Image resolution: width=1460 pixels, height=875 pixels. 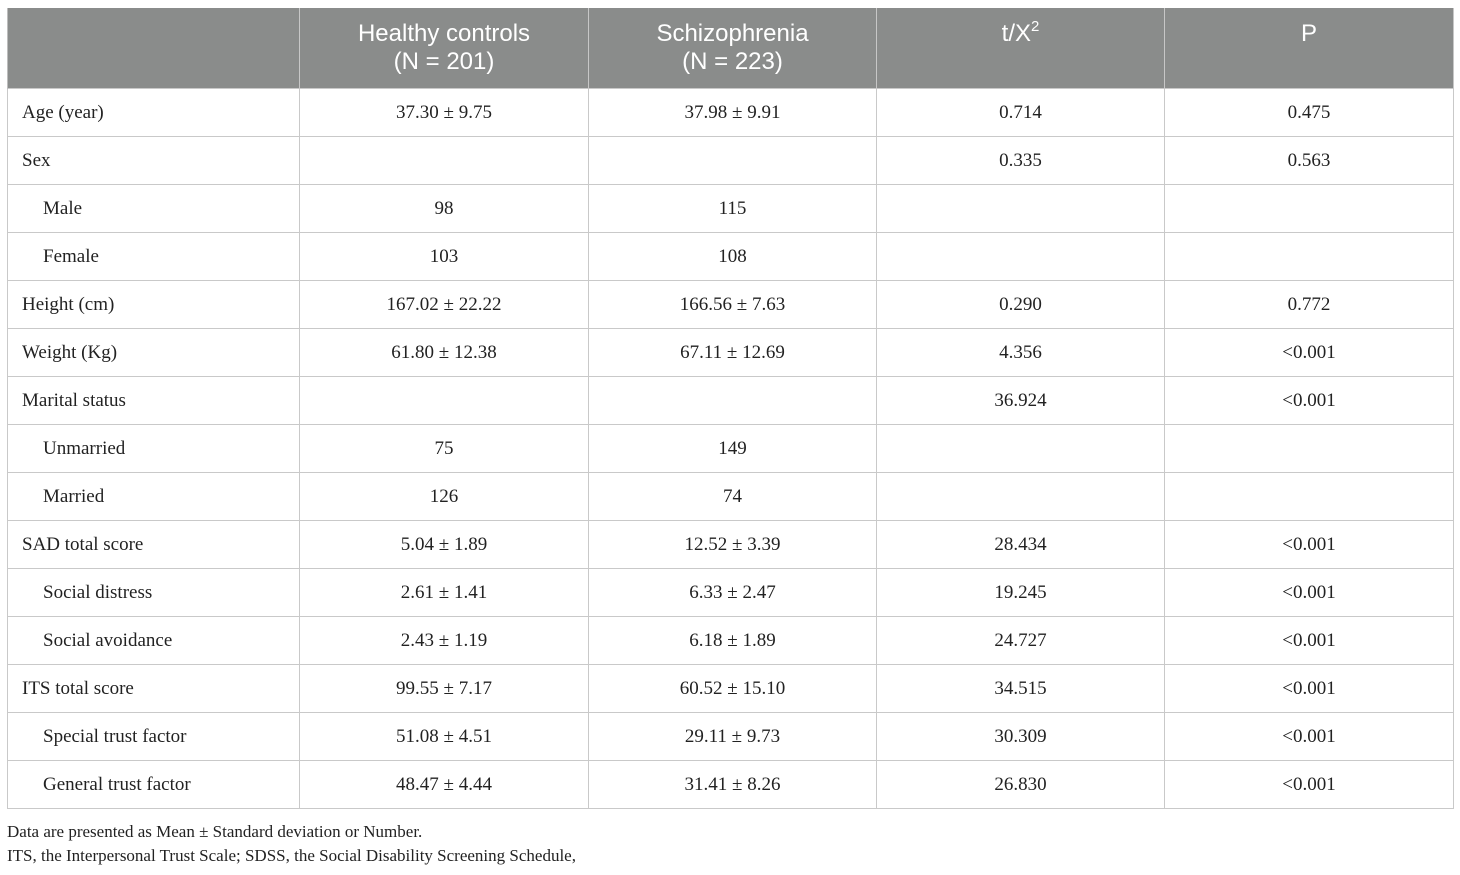 I want to click on test-statistic-cell: 0.714, so click(x=1020, y=112).